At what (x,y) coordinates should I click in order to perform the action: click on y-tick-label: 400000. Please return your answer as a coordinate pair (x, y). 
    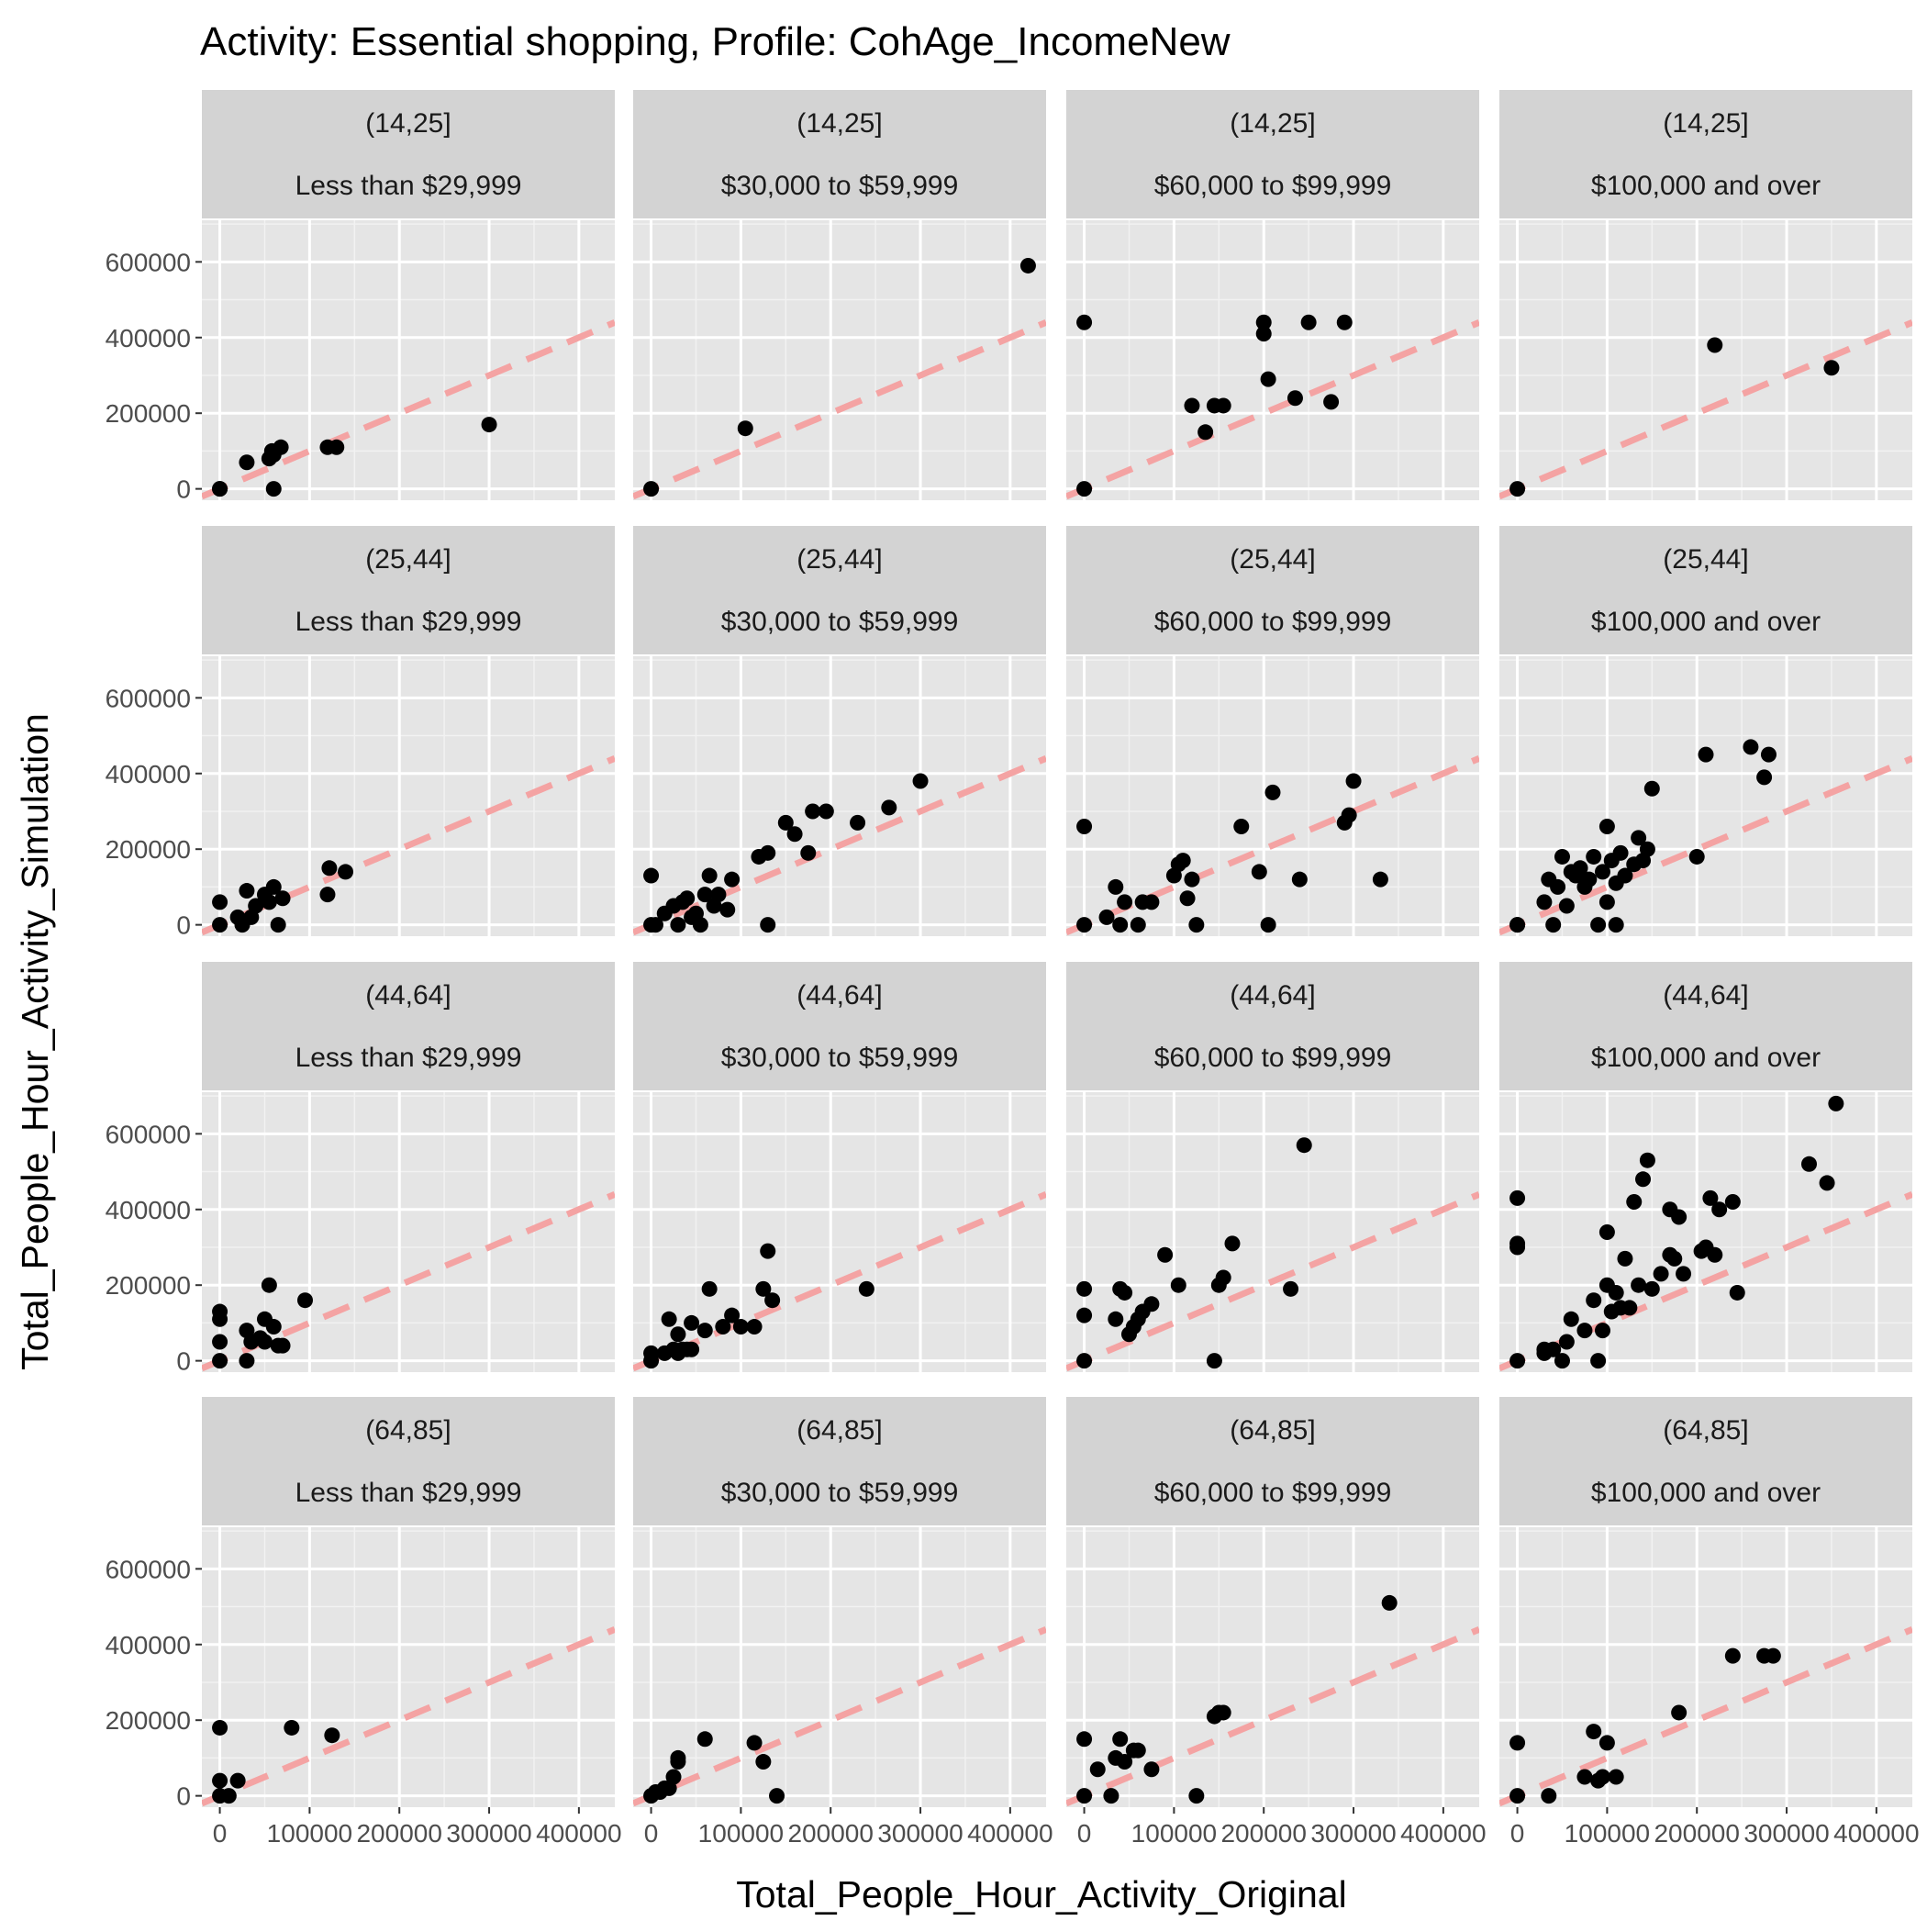
    Looking at the image, I should click on (148, 1645).